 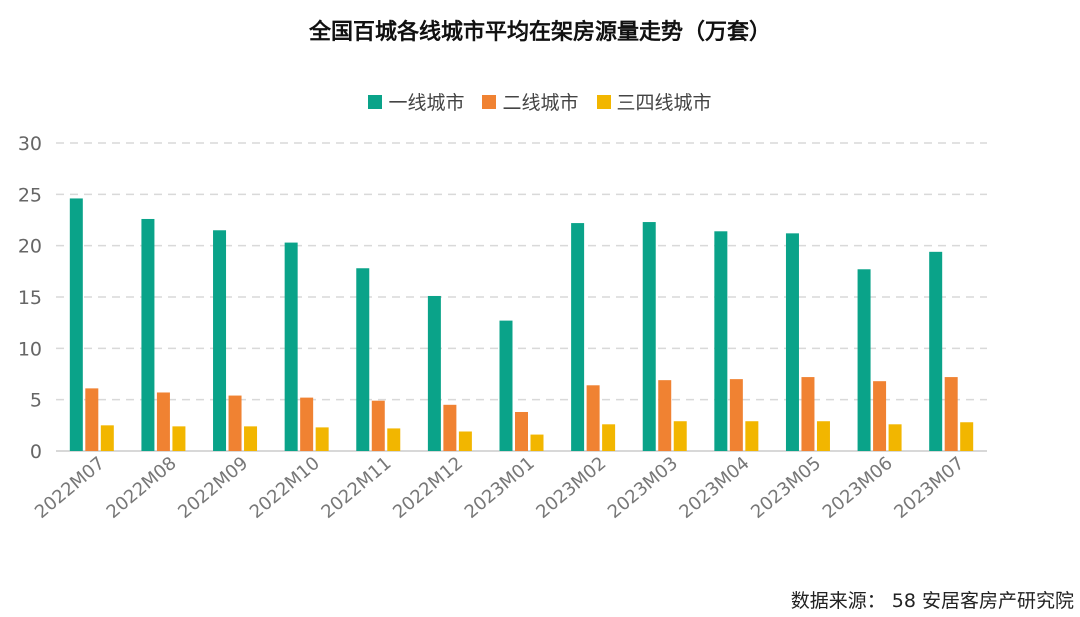 I want to click on legend: 一线城市 二线城市 三四线城市, so click(x=540, y=101).